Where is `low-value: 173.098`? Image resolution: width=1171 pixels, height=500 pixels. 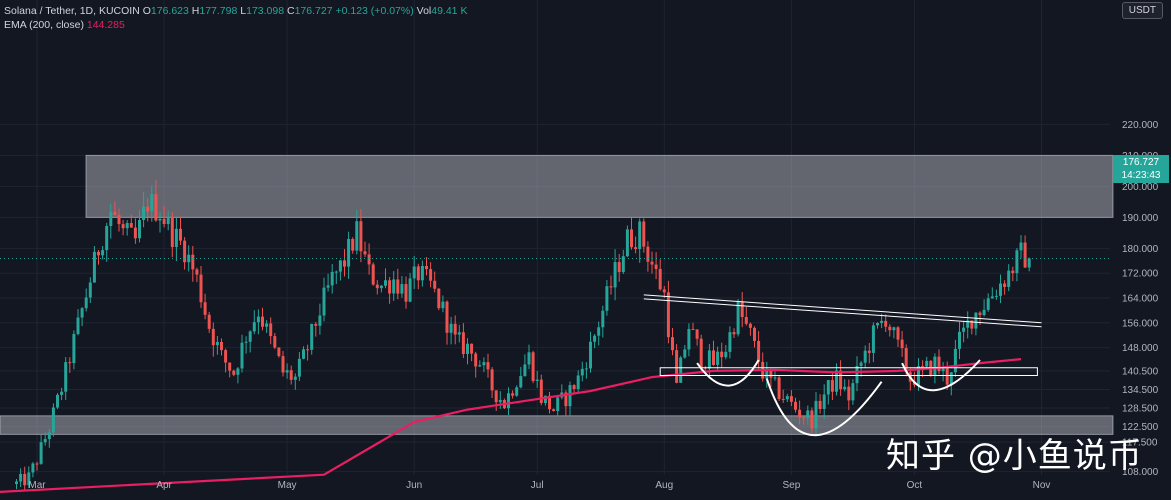 low-value: 173.098 is located at coordinates (265, 11).